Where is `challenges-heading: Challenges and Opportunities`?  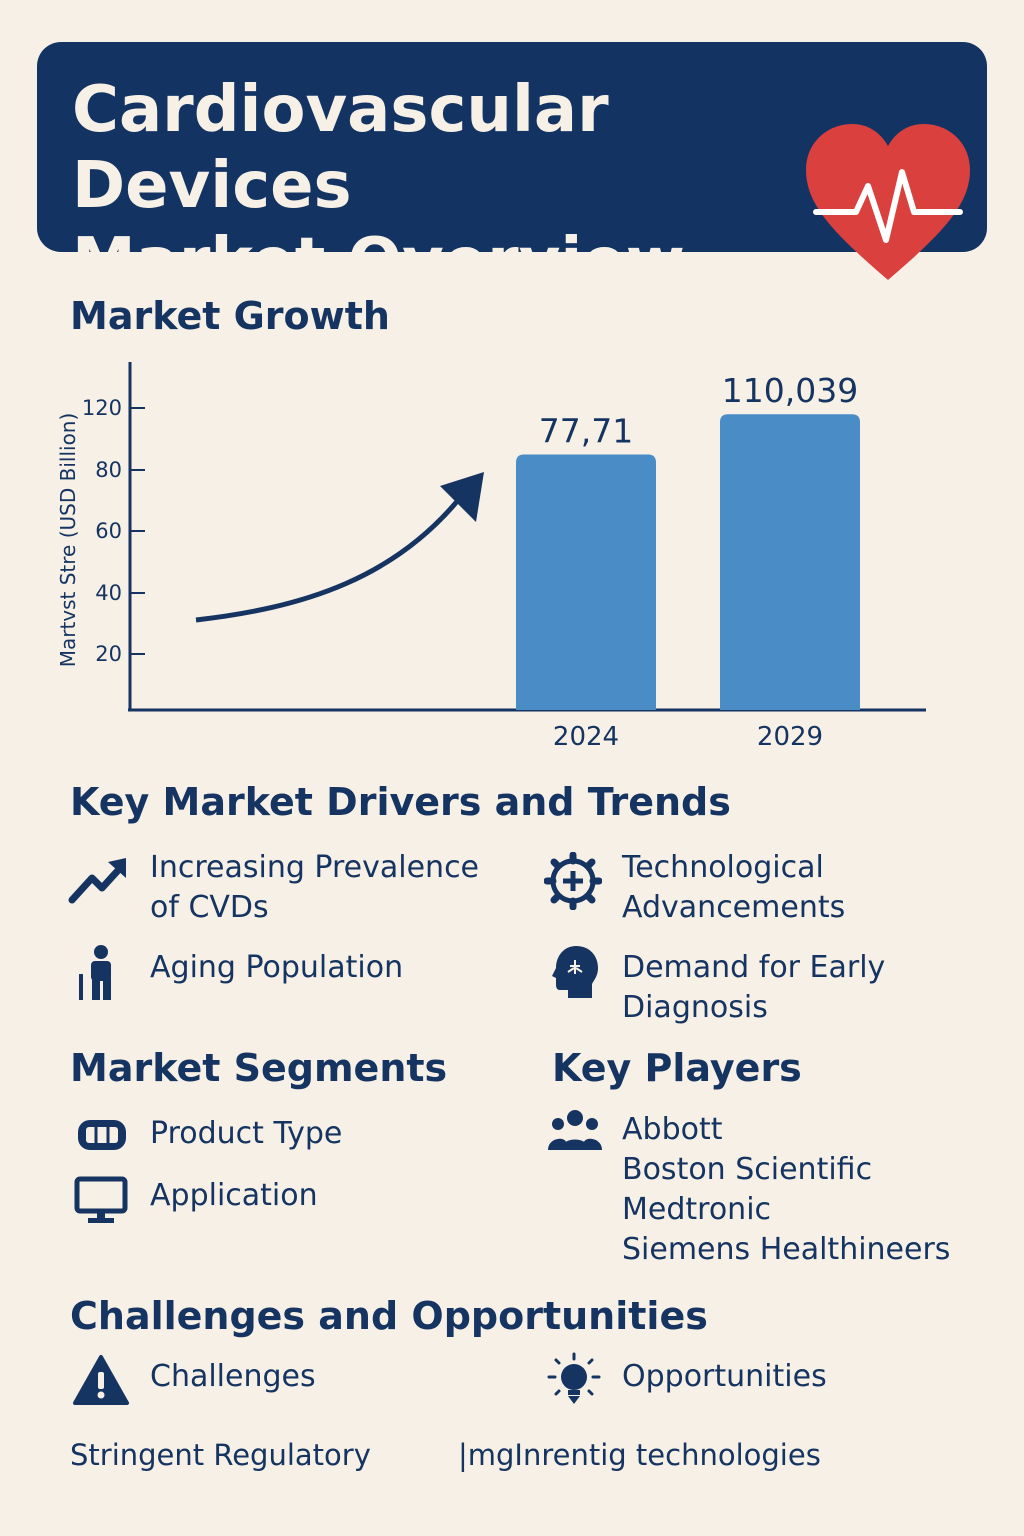 challenges-heading: Challenges and Opportunities is located at coordinates (389, 1316).